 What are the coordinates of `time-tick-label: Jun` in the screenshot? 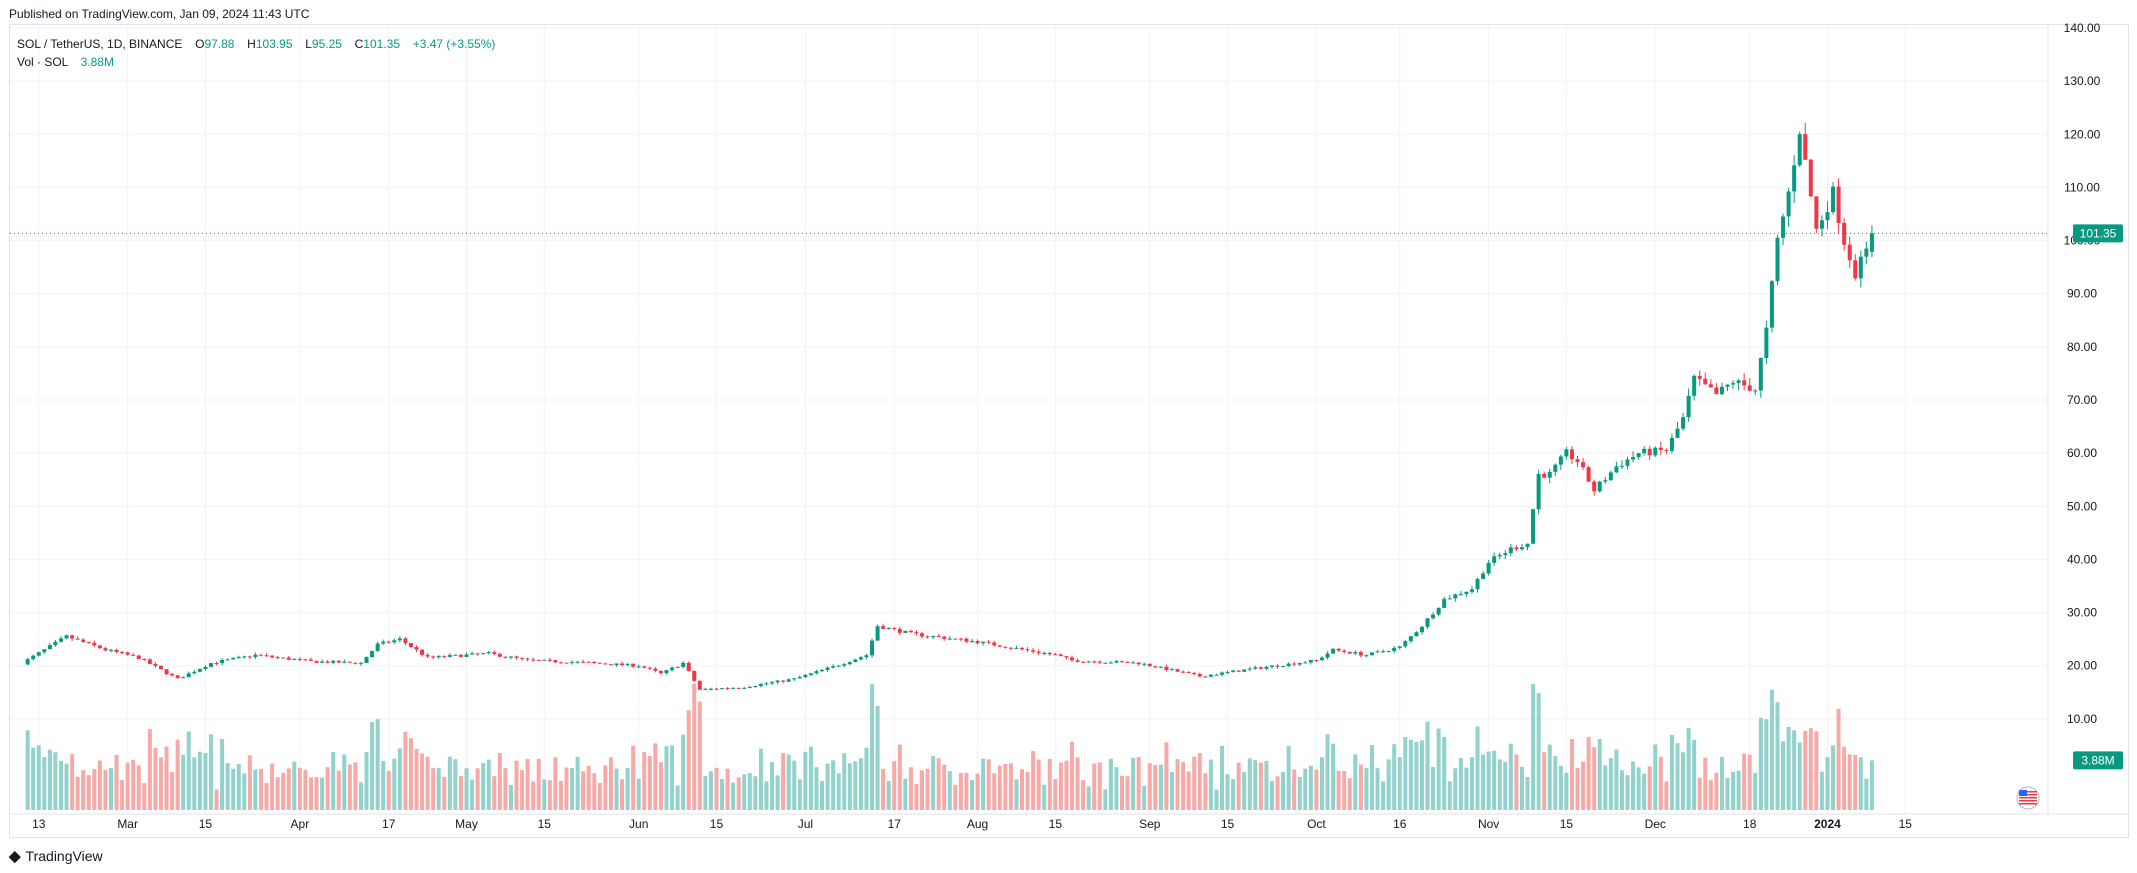 It's located at (638, 824).